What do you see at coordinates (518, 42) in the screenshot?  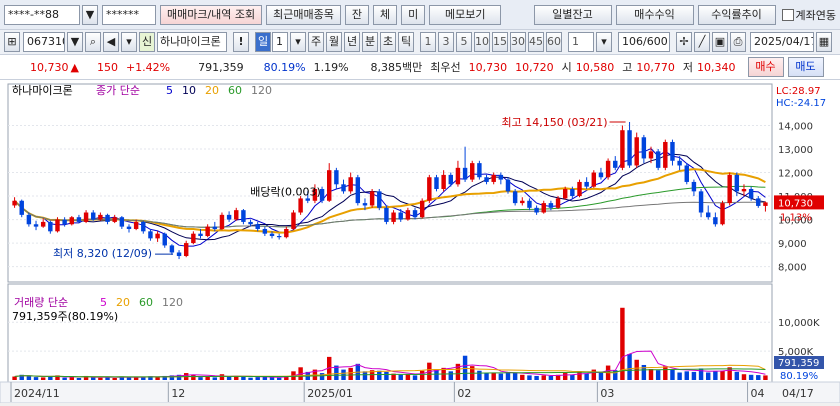 I see `minute-30-button: 30` at bounding box center [518, 42].